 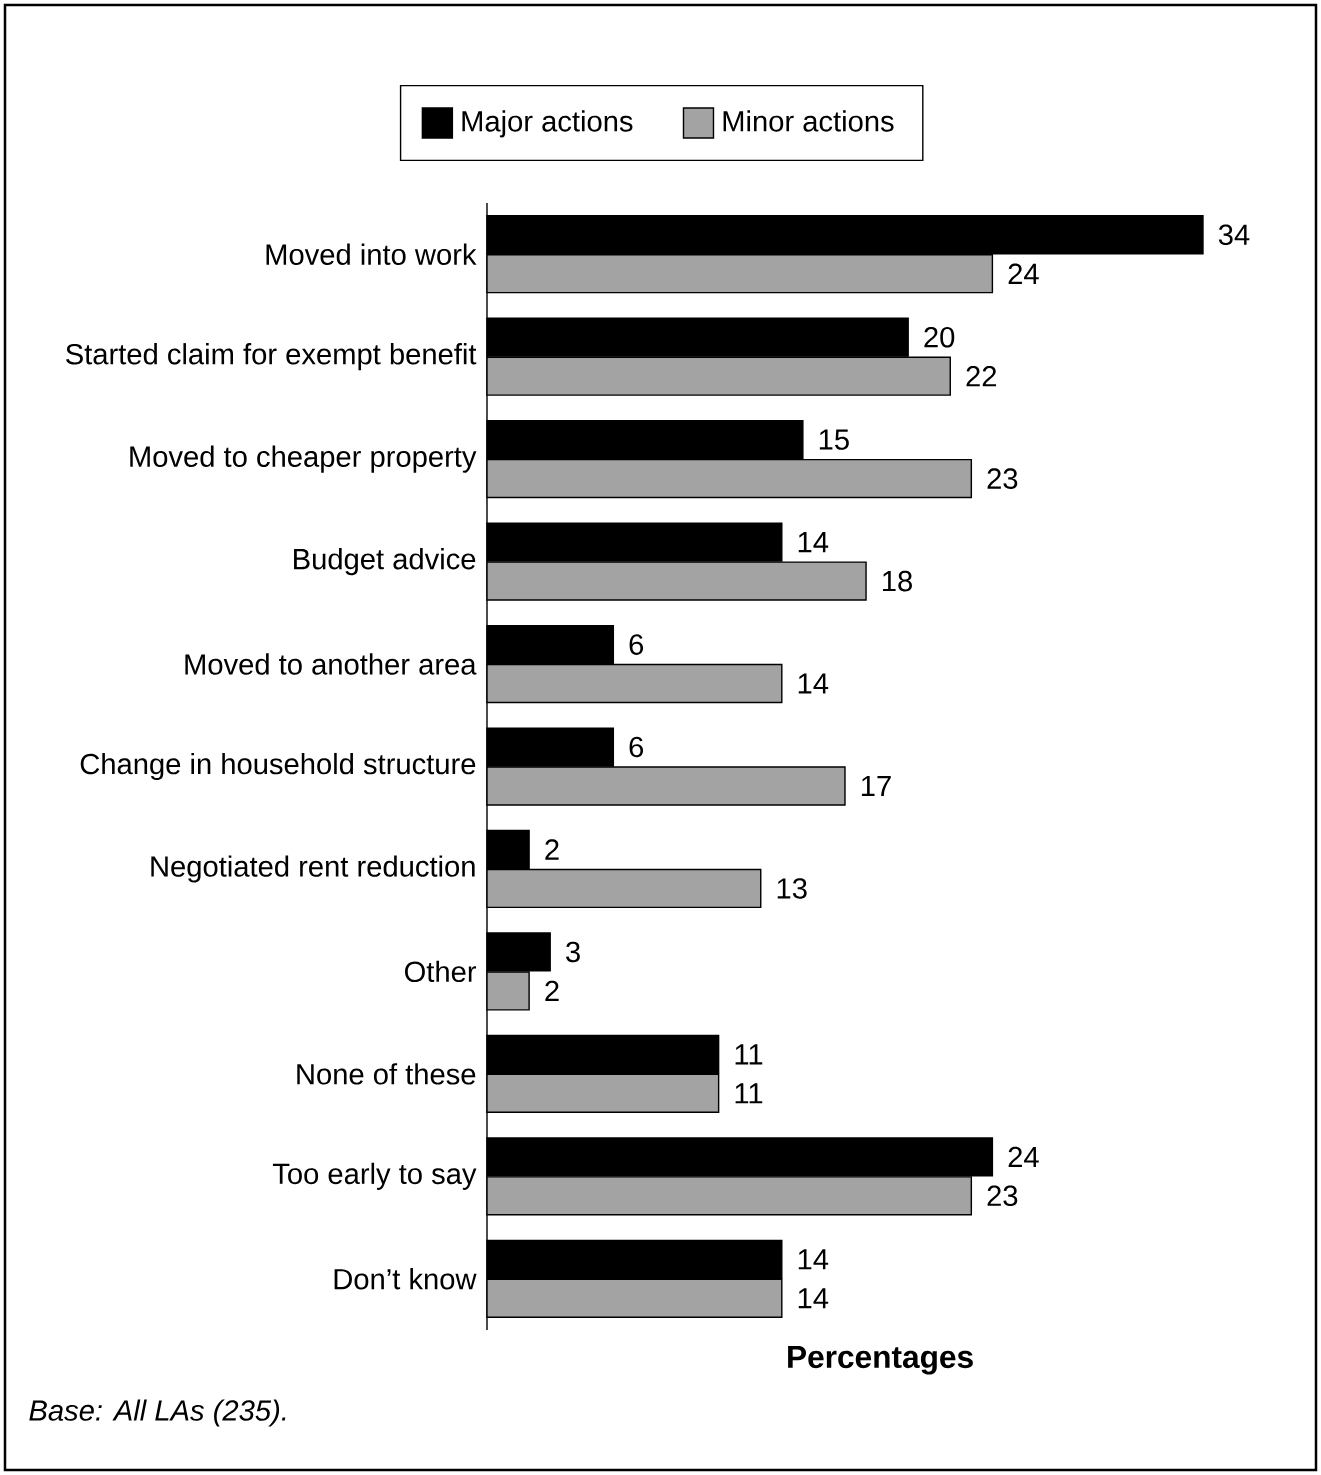 What do you see at coordinates (808, 121) in the screenshot?
I see `legend-label: Minor actions` at bounding box center [808, 121].